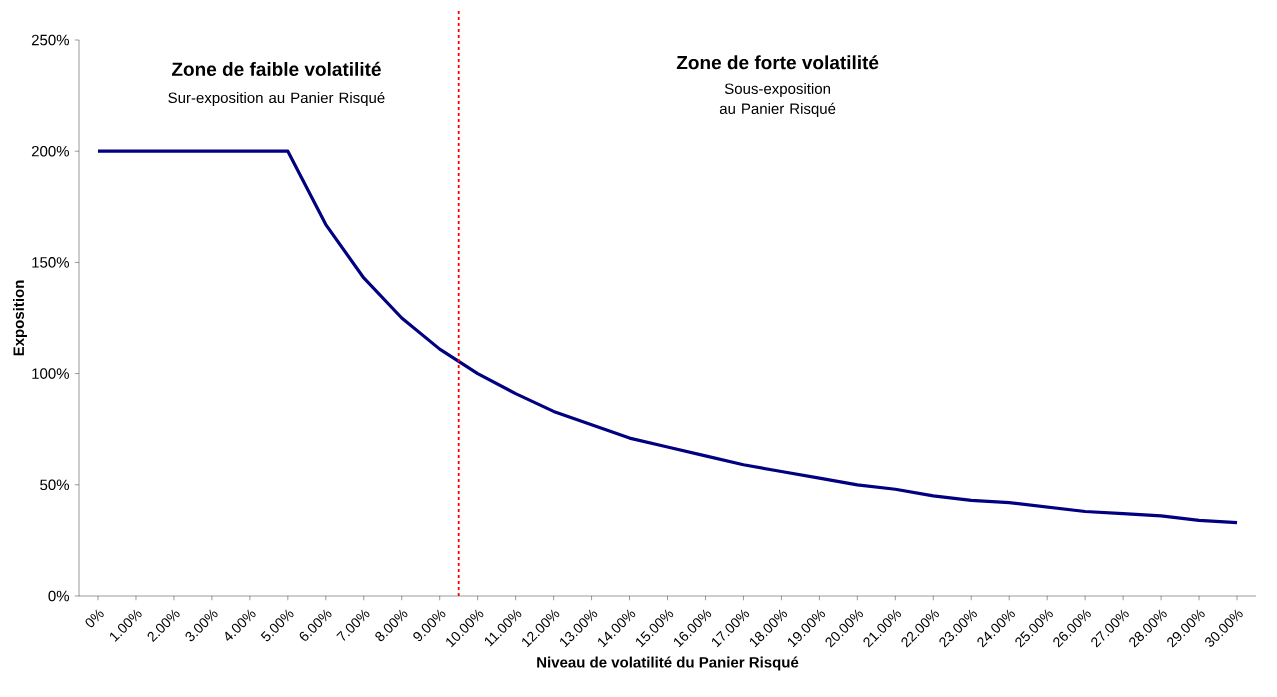 Image resolution: width=1277 pixels, height=697 pixels. What do you see at coordinates (94, 618) in the screenshot?
I see `x-tick-label: 0%` at bounding box center [94, 618].